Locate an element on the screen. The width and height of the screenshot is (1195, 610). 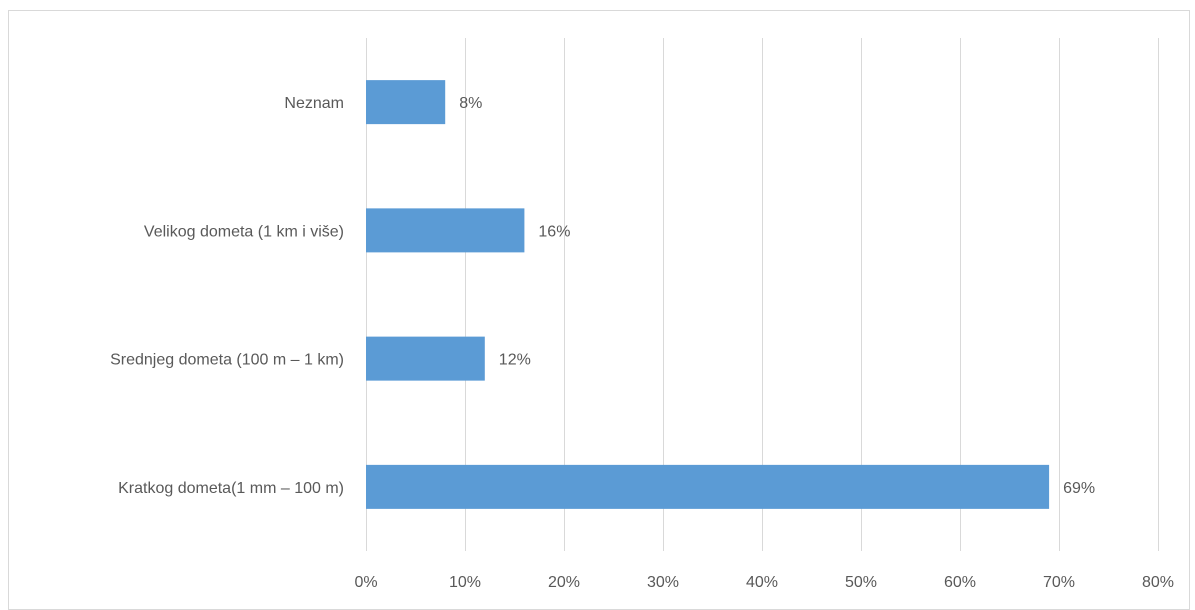
data-label: 8% is located at coordinates (470, 103).